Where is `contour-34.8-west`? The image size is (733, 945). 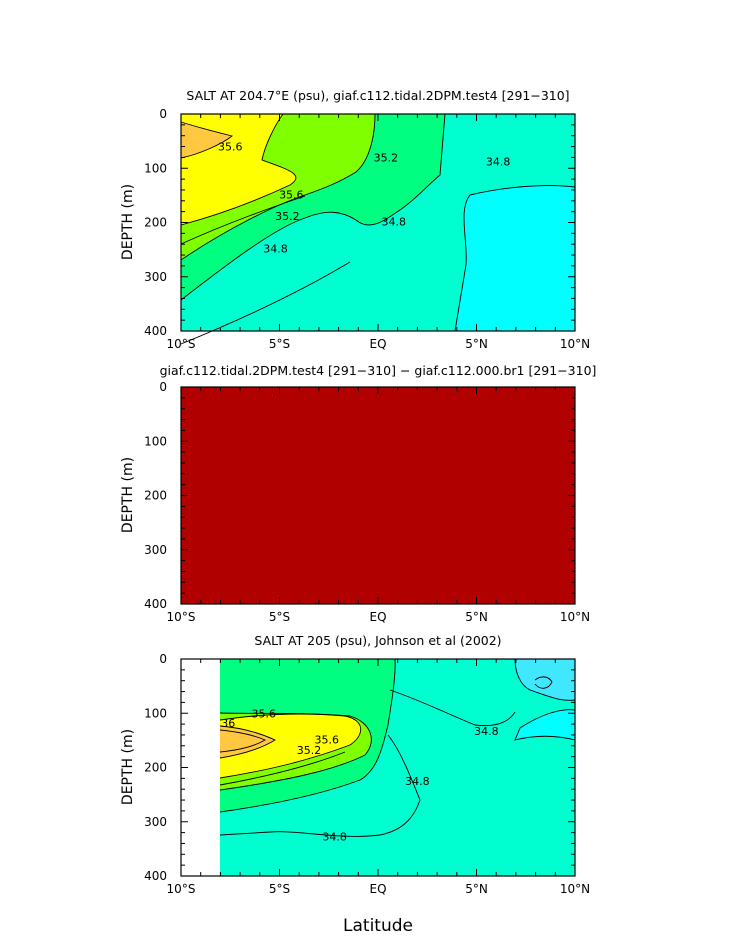
contour-34.8-west is located at coordinates (265, 303).